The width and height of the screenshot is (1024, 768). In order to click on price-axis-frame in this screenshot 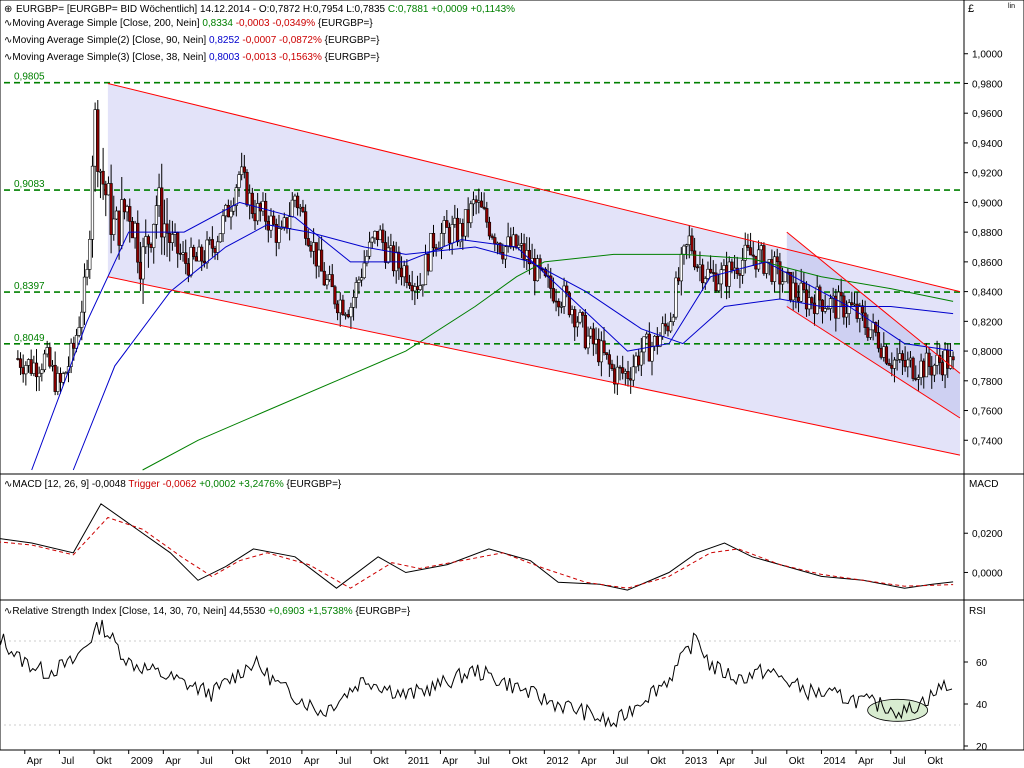, I will do `click(993, 237)`.